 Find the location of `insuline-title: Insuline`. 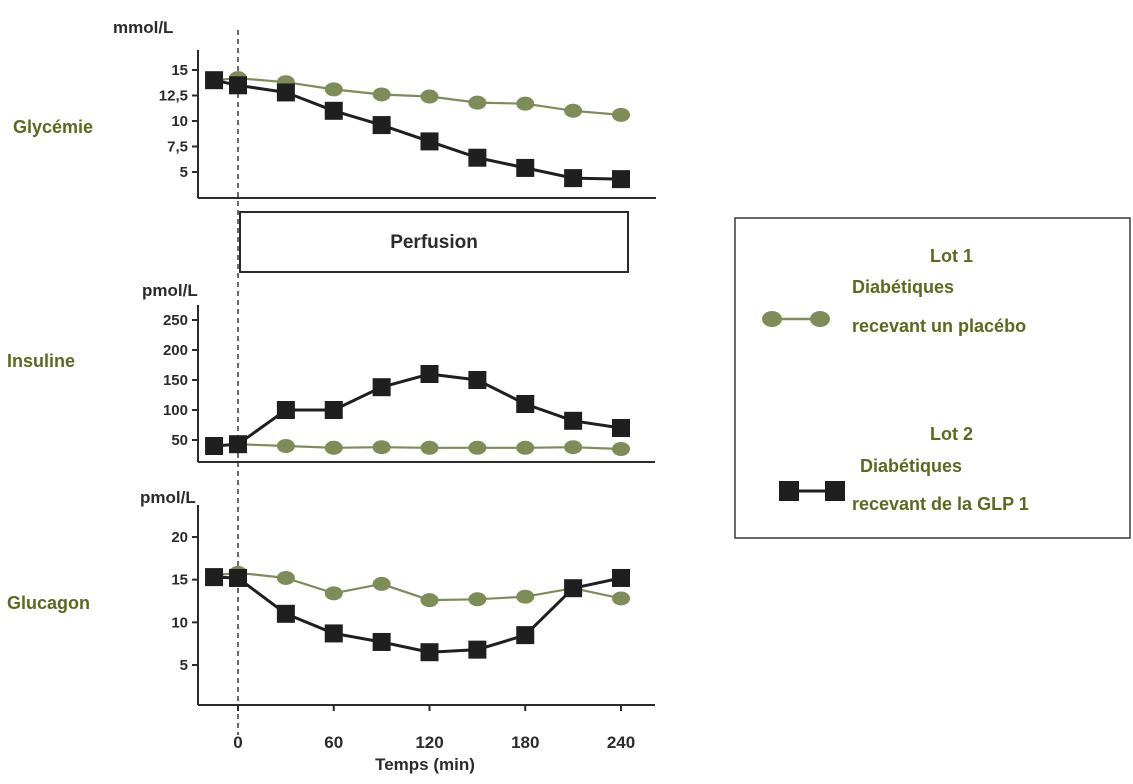

insuline-title: Insuline is located at coordinates (41, 361).